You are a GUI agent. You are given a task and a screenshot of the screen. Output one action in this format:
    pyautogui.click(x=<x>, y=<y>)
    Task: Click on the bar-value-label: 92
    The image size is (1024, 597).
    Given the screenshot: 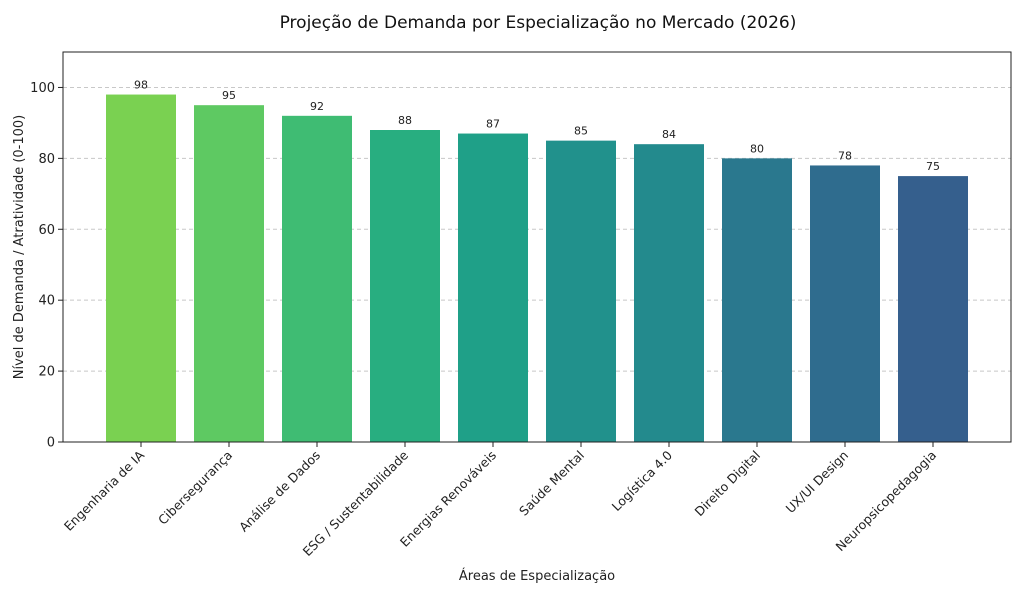 What is the action you would take?
    pyautogui.click(x=317, y=106)
    